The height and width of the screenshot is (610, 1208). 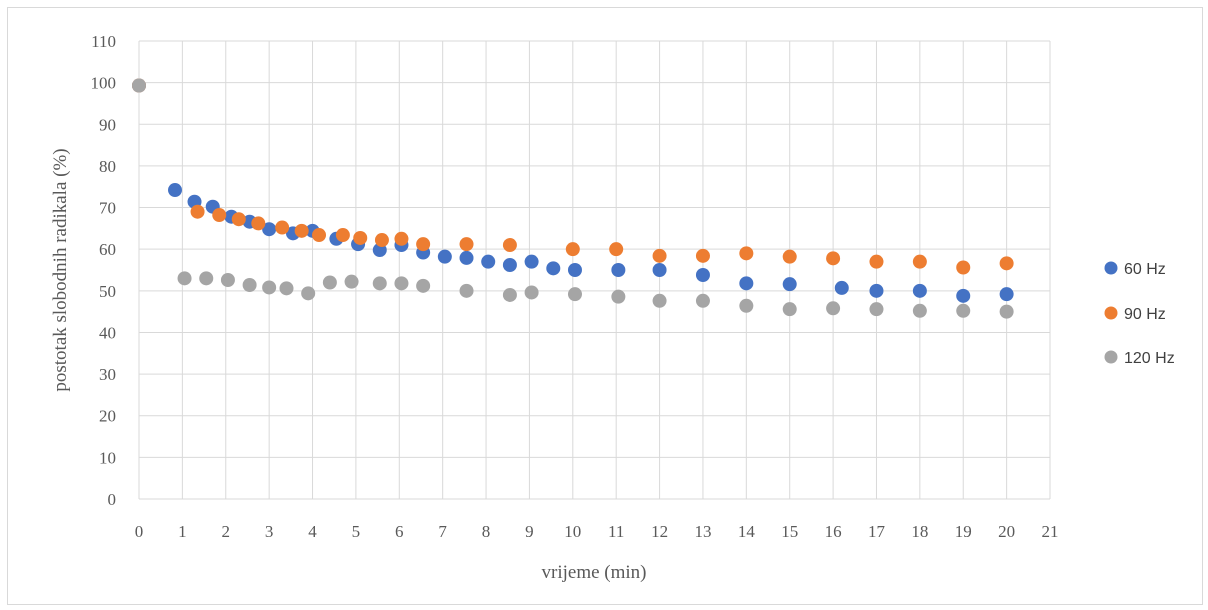 What do you see at coordinates (139, 531) in the screenshot?
I see `x-tick-label: 0` at bounding box center [139, 531].